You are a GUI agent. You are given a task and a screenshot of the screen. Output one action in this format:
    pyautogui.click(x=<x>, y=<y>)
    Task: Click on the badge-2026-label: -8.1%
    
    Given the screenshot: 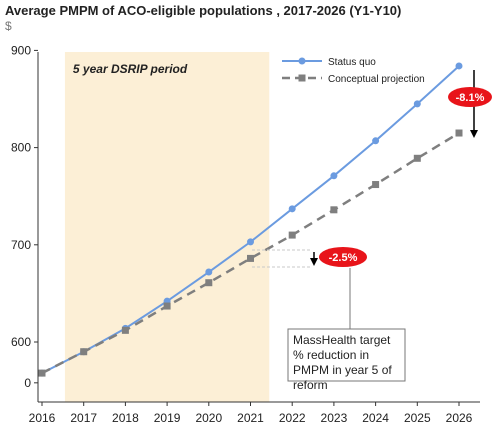 What is the action you would take?
    pyautogui.click(x=470, y=98)
    